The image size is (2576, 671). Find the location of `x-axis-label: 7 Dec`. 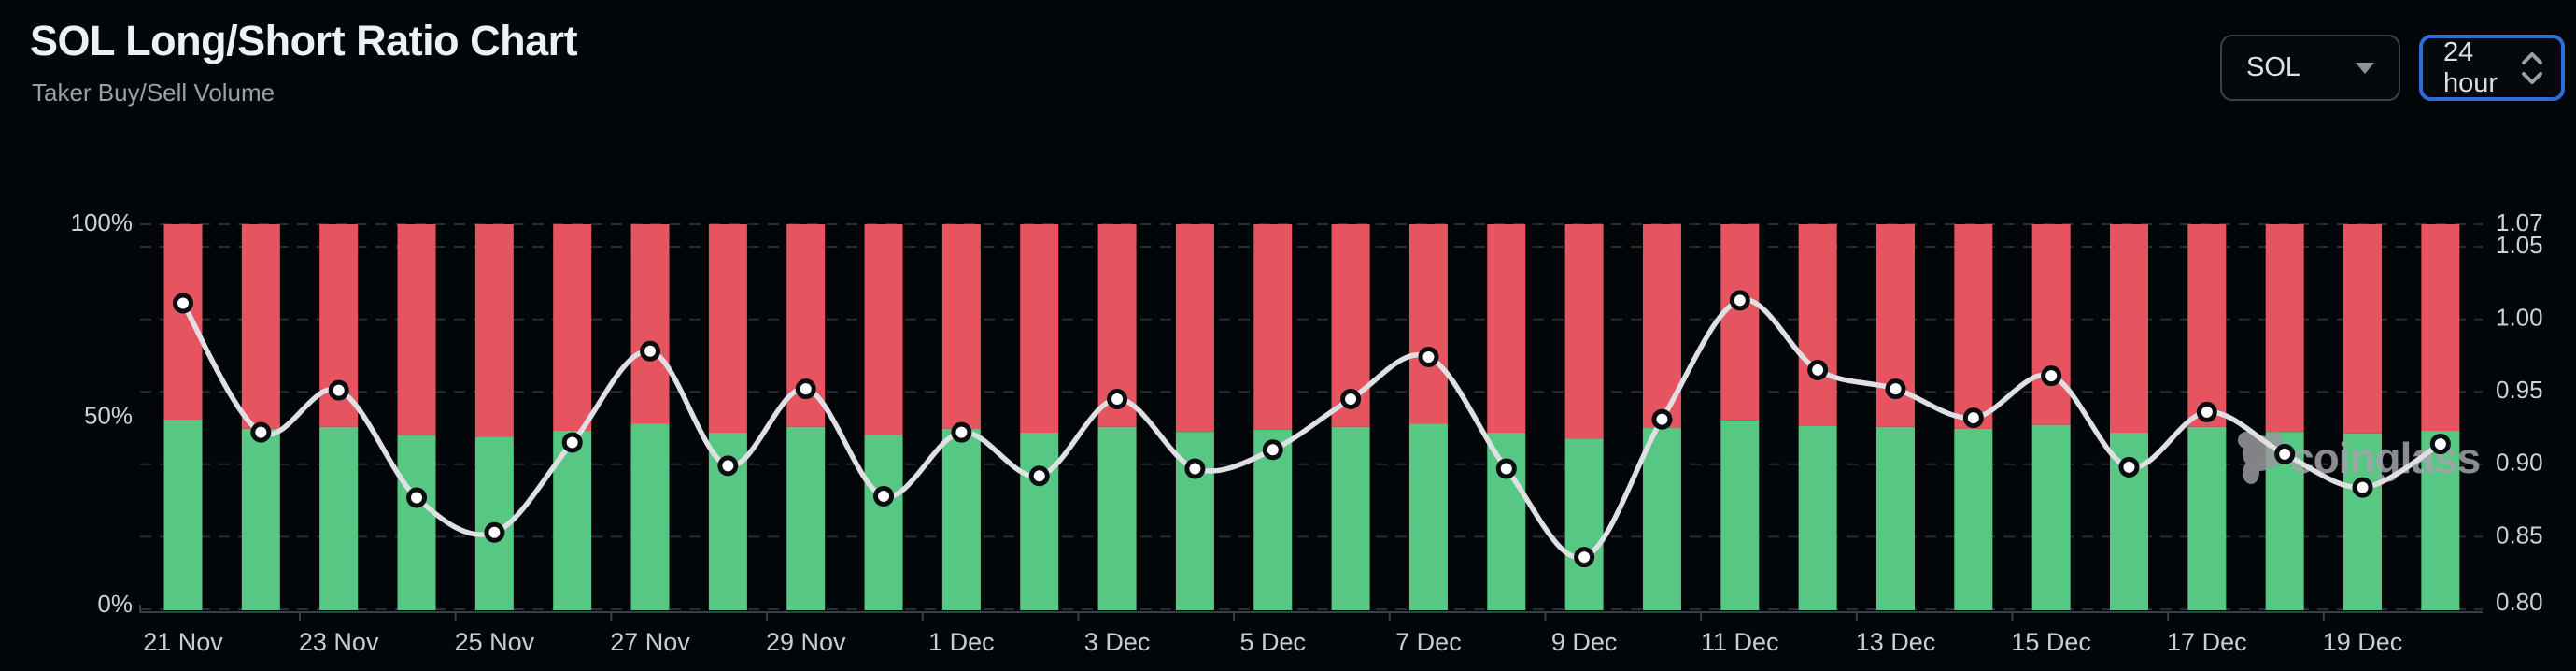

x-axis-label: 7 Dec is located at coordinates (1428, 642).